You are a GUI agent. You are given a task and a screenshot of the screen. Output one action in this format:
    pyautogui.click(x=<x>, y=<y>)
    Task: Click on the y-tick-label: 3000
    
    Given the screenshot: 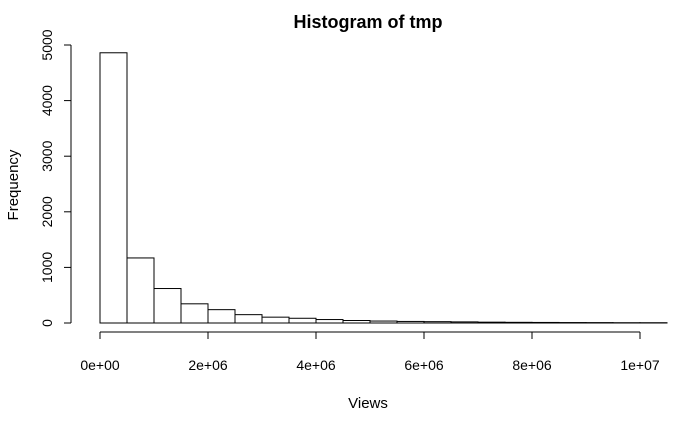 What is the action you would take?
    pyautogui.click(x=47, y=155)
    